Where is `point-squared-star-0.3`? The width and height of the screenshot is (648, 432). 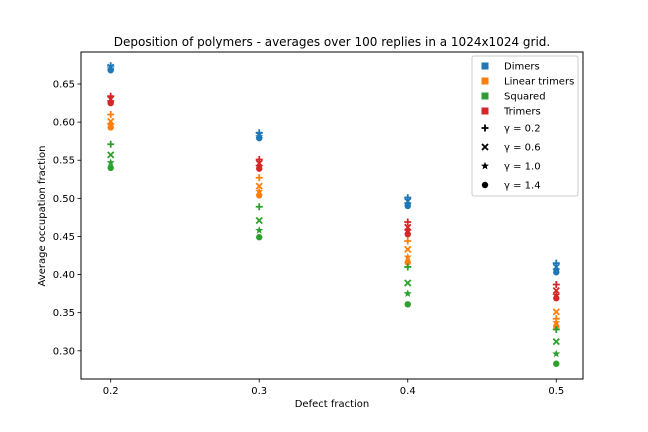 point-squared-star-0.3 is located at coordinates (259, 230).